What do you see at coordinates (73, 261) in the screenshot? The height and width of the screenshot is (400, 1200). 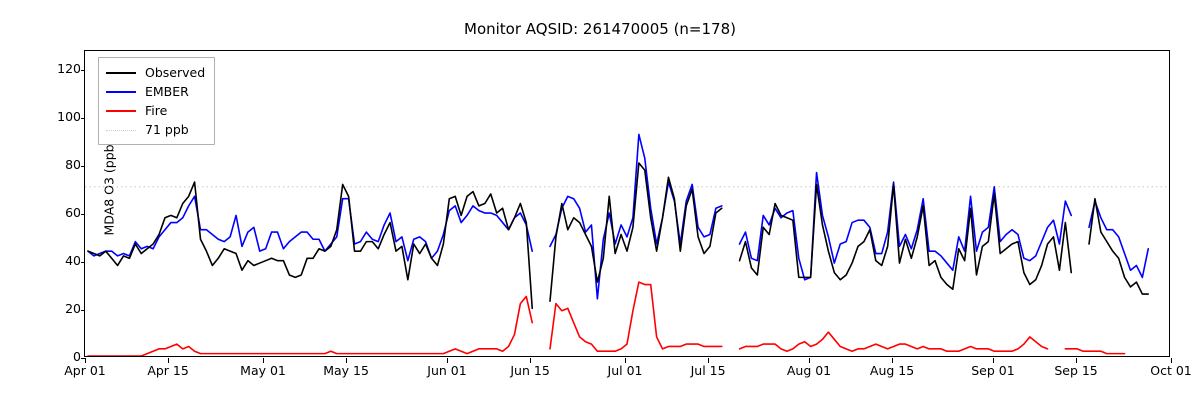 I see `y-tick-label: 40` at bounding box center [73, 261].